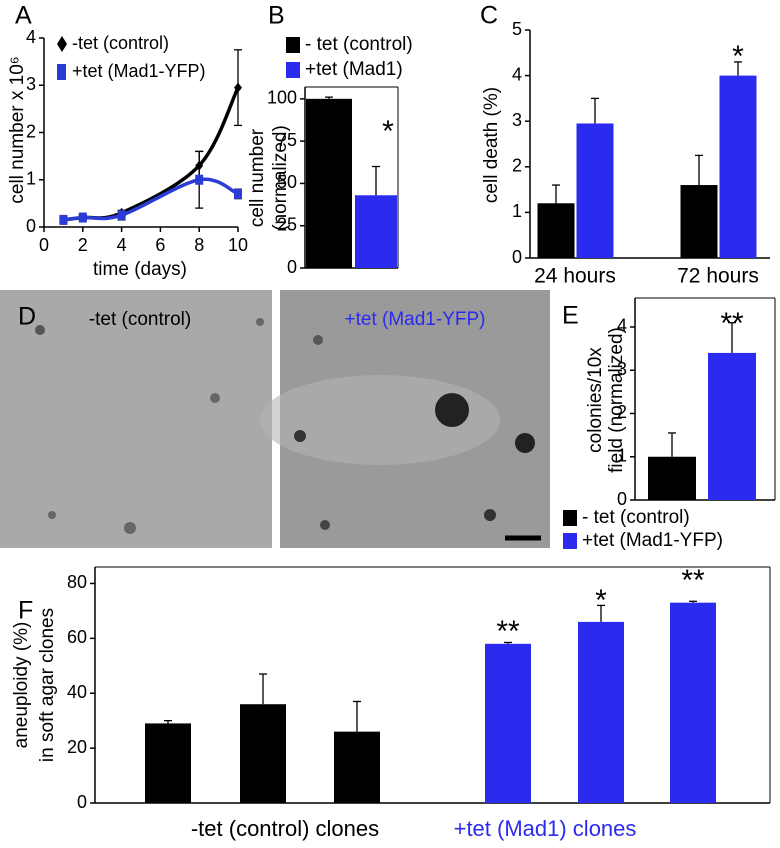  Describe the element at coordinates (282, 98) in the screenshot. I see `y-tick-label: 100` at that location.